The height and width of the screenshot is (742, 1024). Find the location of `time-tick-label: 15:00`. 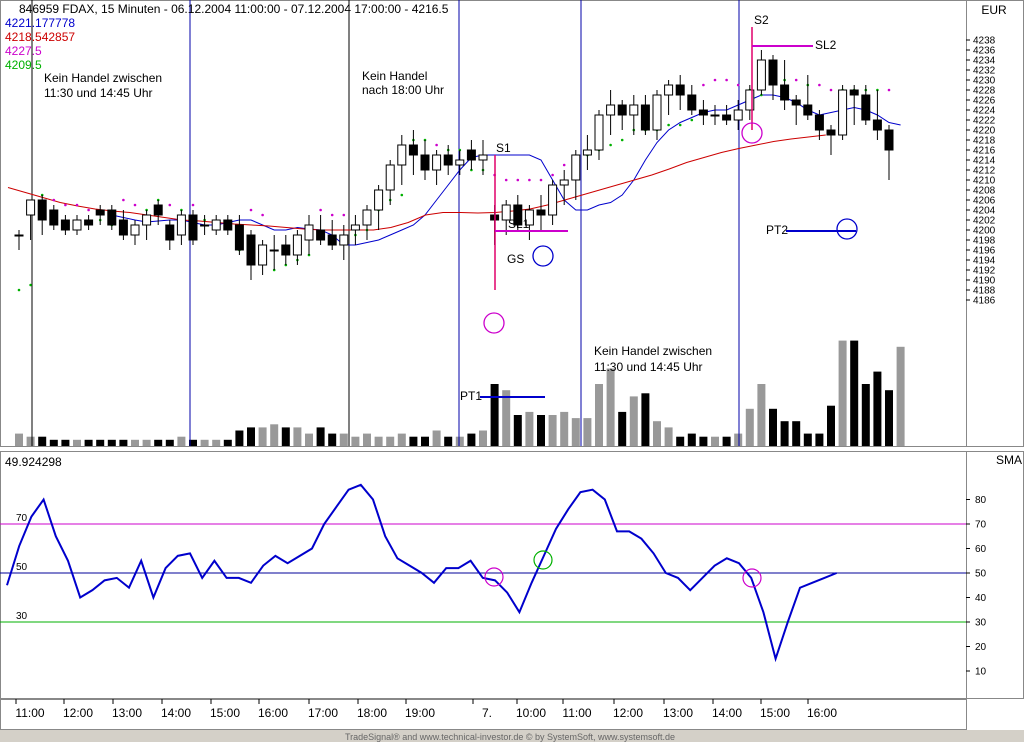

time-tick-label: 15:00 is located at coordinates (775, 713).